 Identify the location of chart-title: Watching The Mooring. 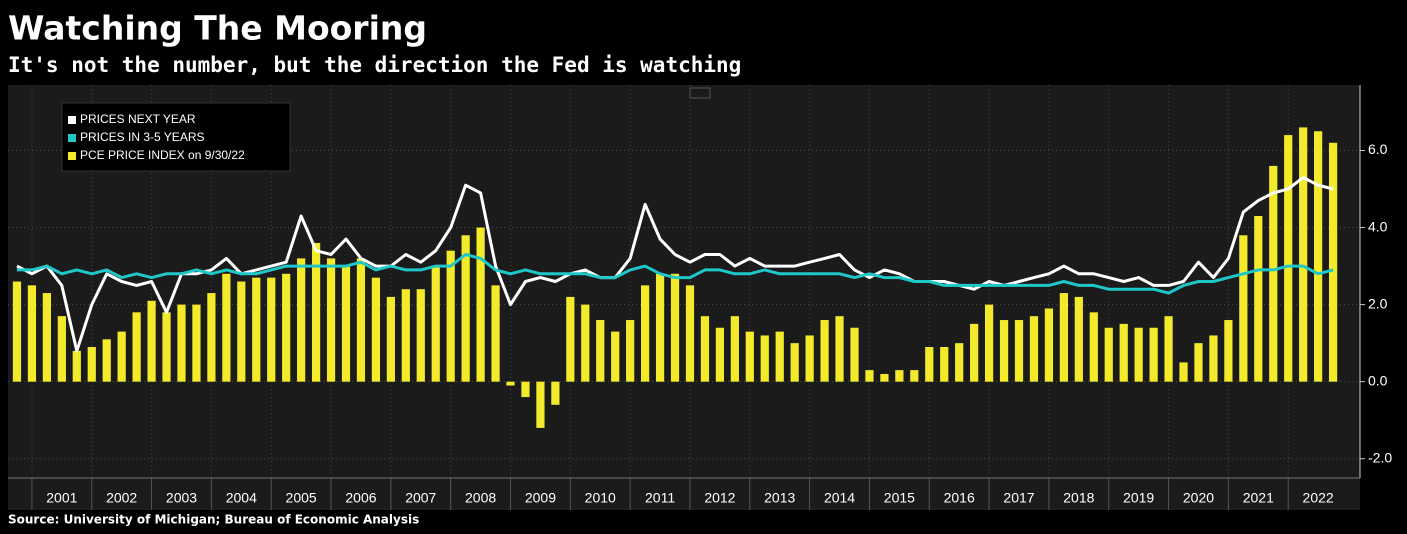
(217, 28).